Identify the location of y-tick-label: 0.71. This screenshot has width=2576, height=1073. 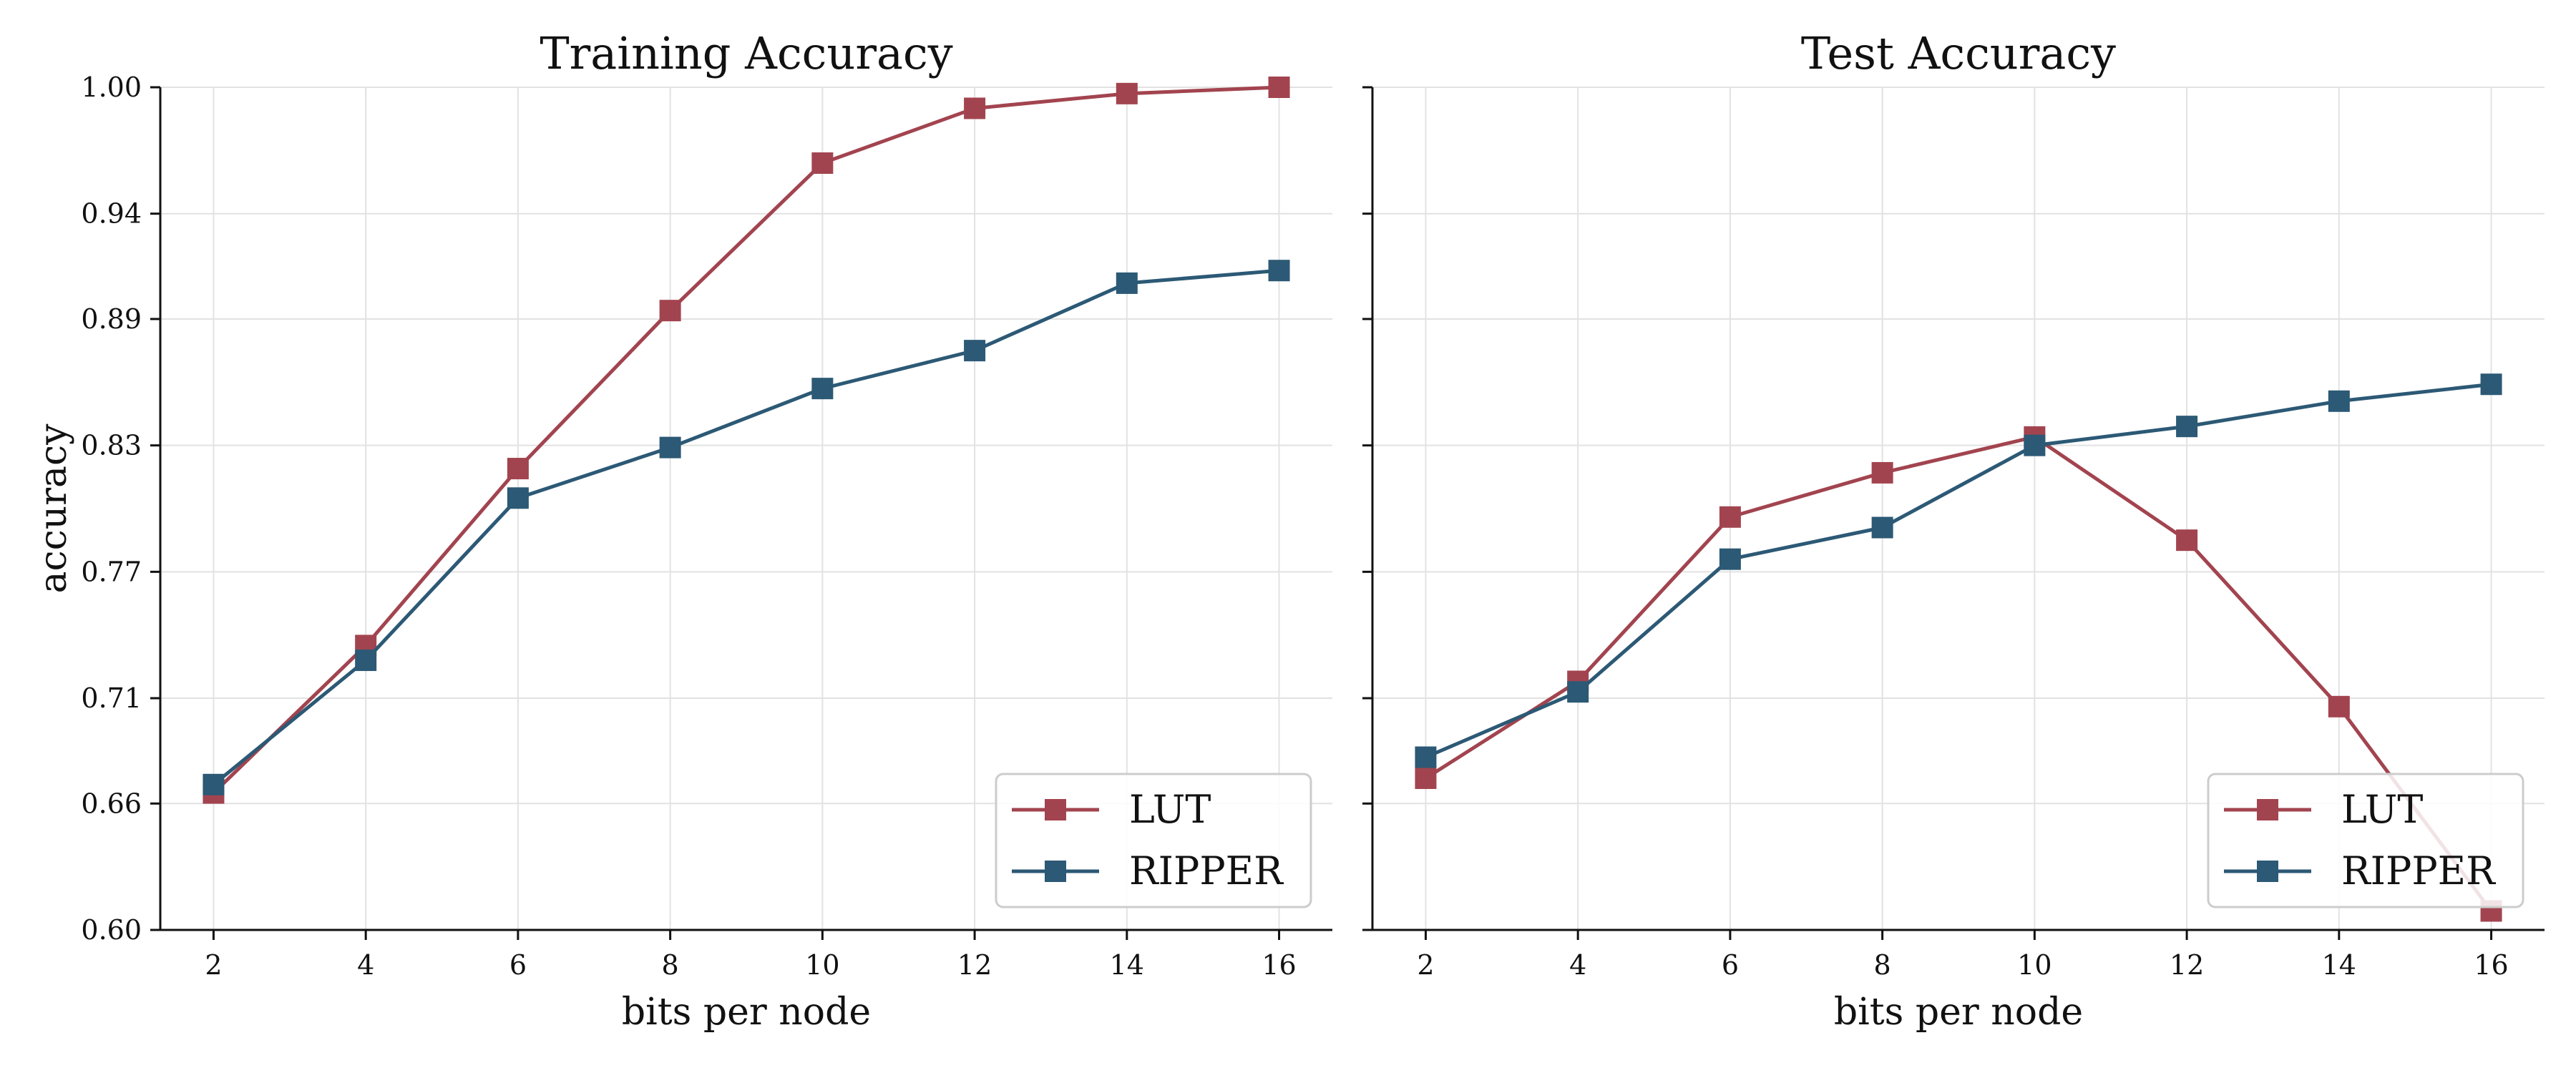
(111, 698).